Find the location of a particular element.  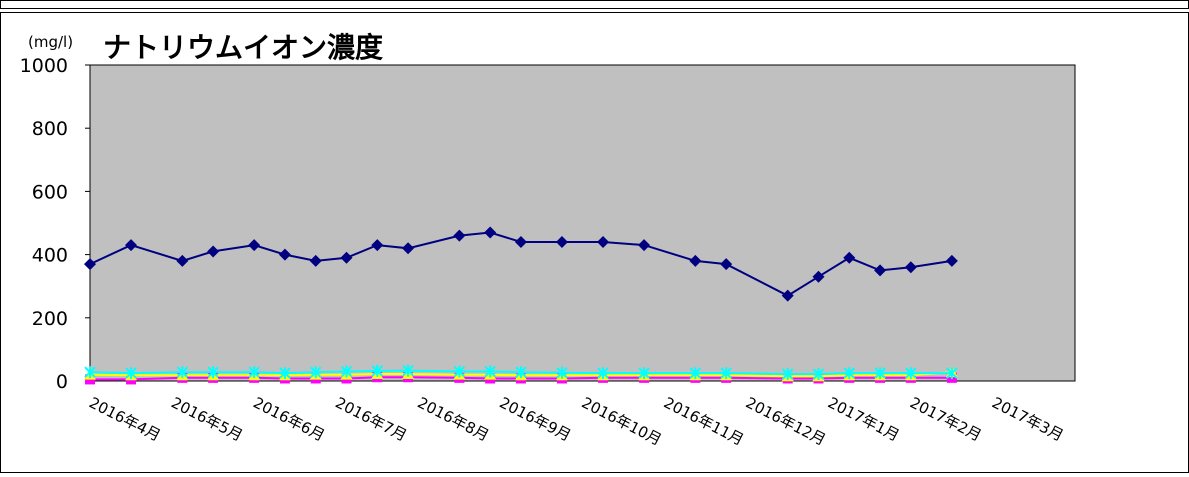

chart-title: ナトリウムイオン濃度 is located at coordinates (243, 47).